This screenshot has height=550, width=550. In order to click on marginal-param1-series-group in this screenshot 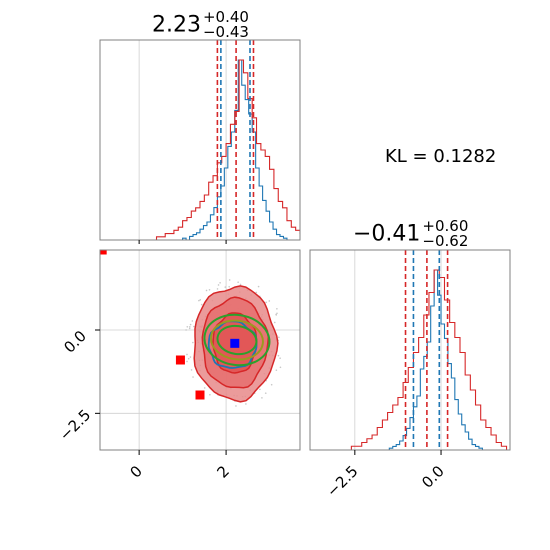, I will do `click(227, 140)`.